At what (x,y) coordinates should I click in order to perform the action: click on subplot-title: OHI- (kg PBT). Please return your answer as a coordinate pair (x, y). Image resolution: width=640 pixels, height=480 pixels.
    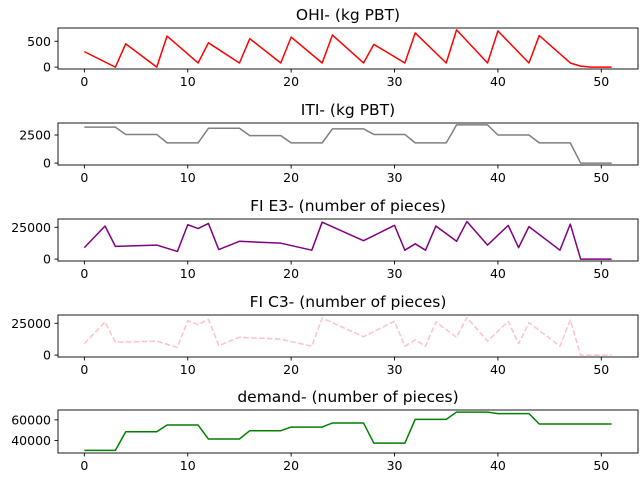
    Looking at the image, I should click on (348, 15).